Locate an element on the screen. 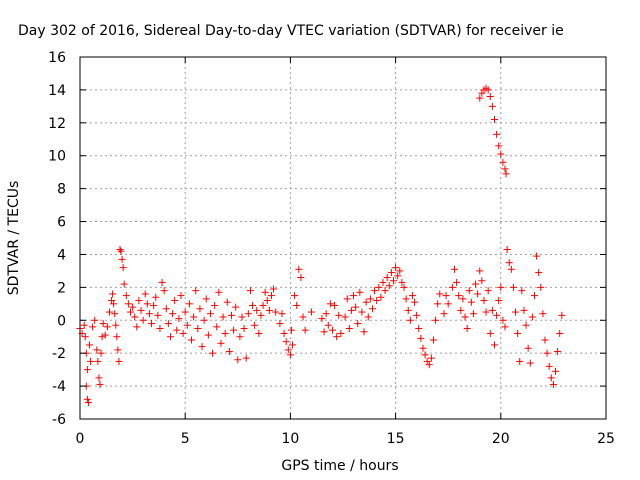 The height and width of the screenshot is (480, 640). x-tick-label: 15 is located at coordinates (396, 439).